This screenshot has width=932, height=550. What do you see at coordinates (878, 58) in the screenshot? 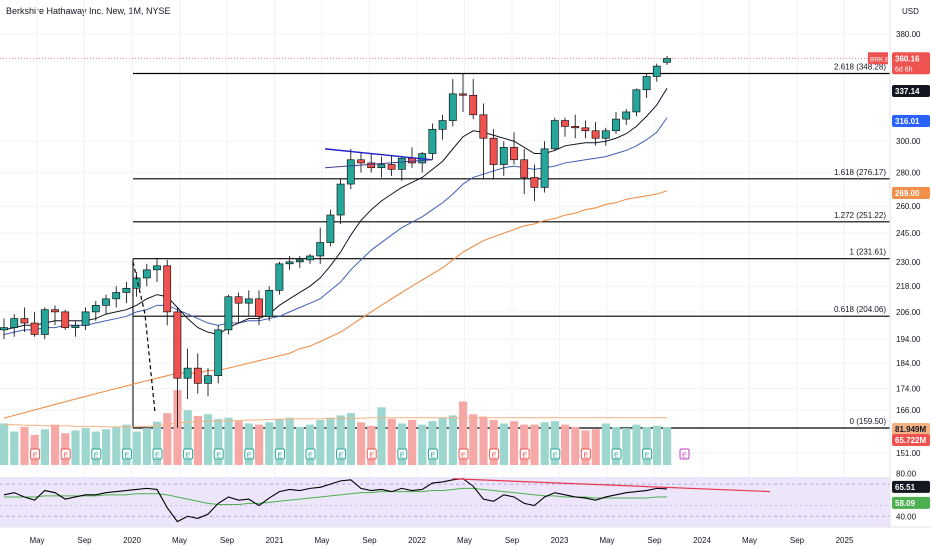
I see `symbol-tag-bg` at bounding box center [878, 58].